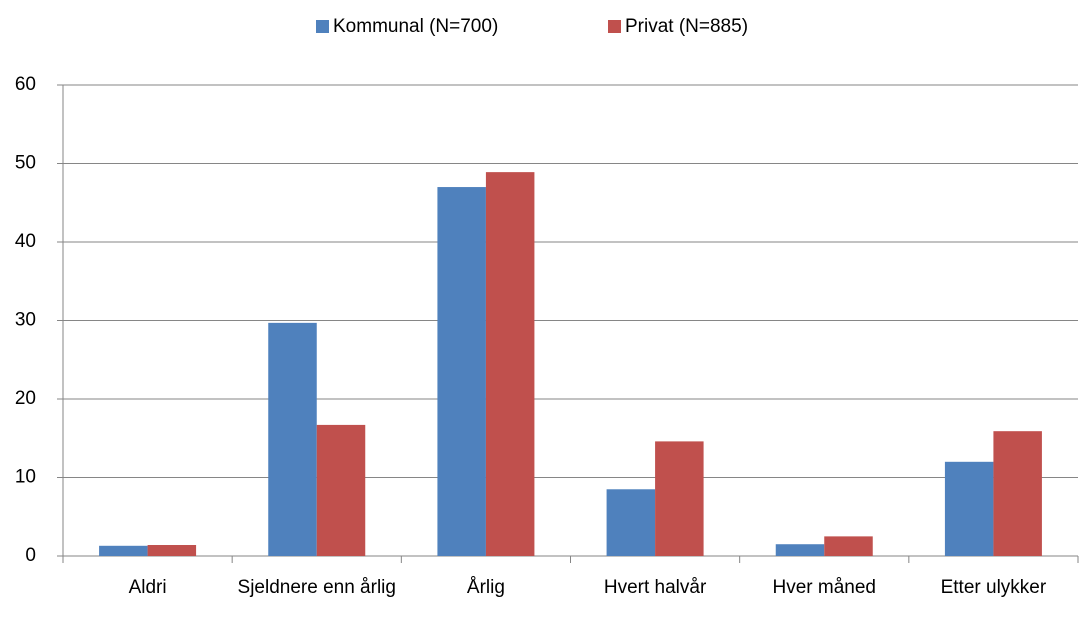  Describe the element at coordinates (25, 84) in the screenshot. I see `y-tick-label: 60` at that location.